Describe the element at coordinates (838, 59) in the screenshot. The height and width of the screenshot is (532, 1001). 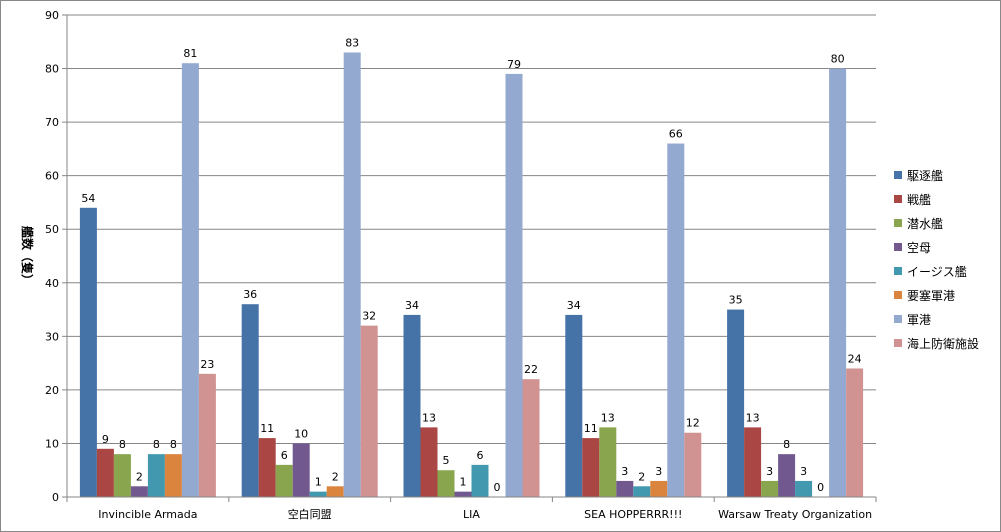
I see `data-label: 80` at that location.